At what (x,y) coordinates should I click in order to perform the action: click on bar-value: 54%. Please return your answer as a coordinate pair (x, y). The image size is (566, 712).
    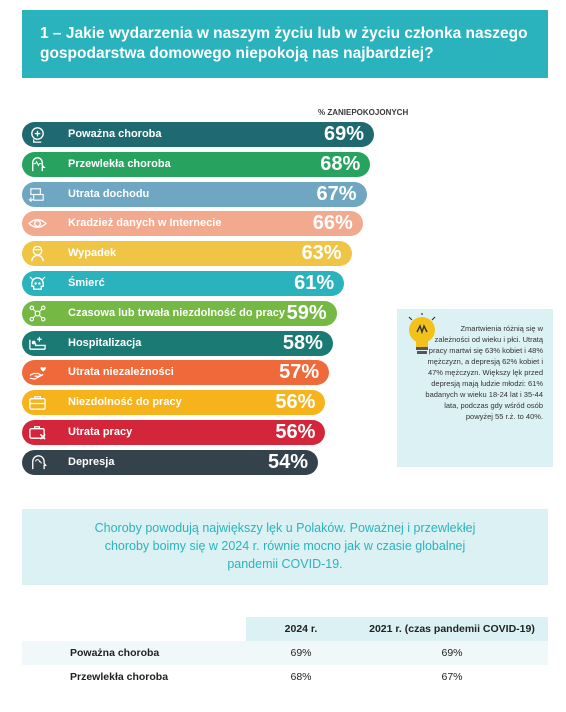
    Looking at the image, I should click on (287, 461).